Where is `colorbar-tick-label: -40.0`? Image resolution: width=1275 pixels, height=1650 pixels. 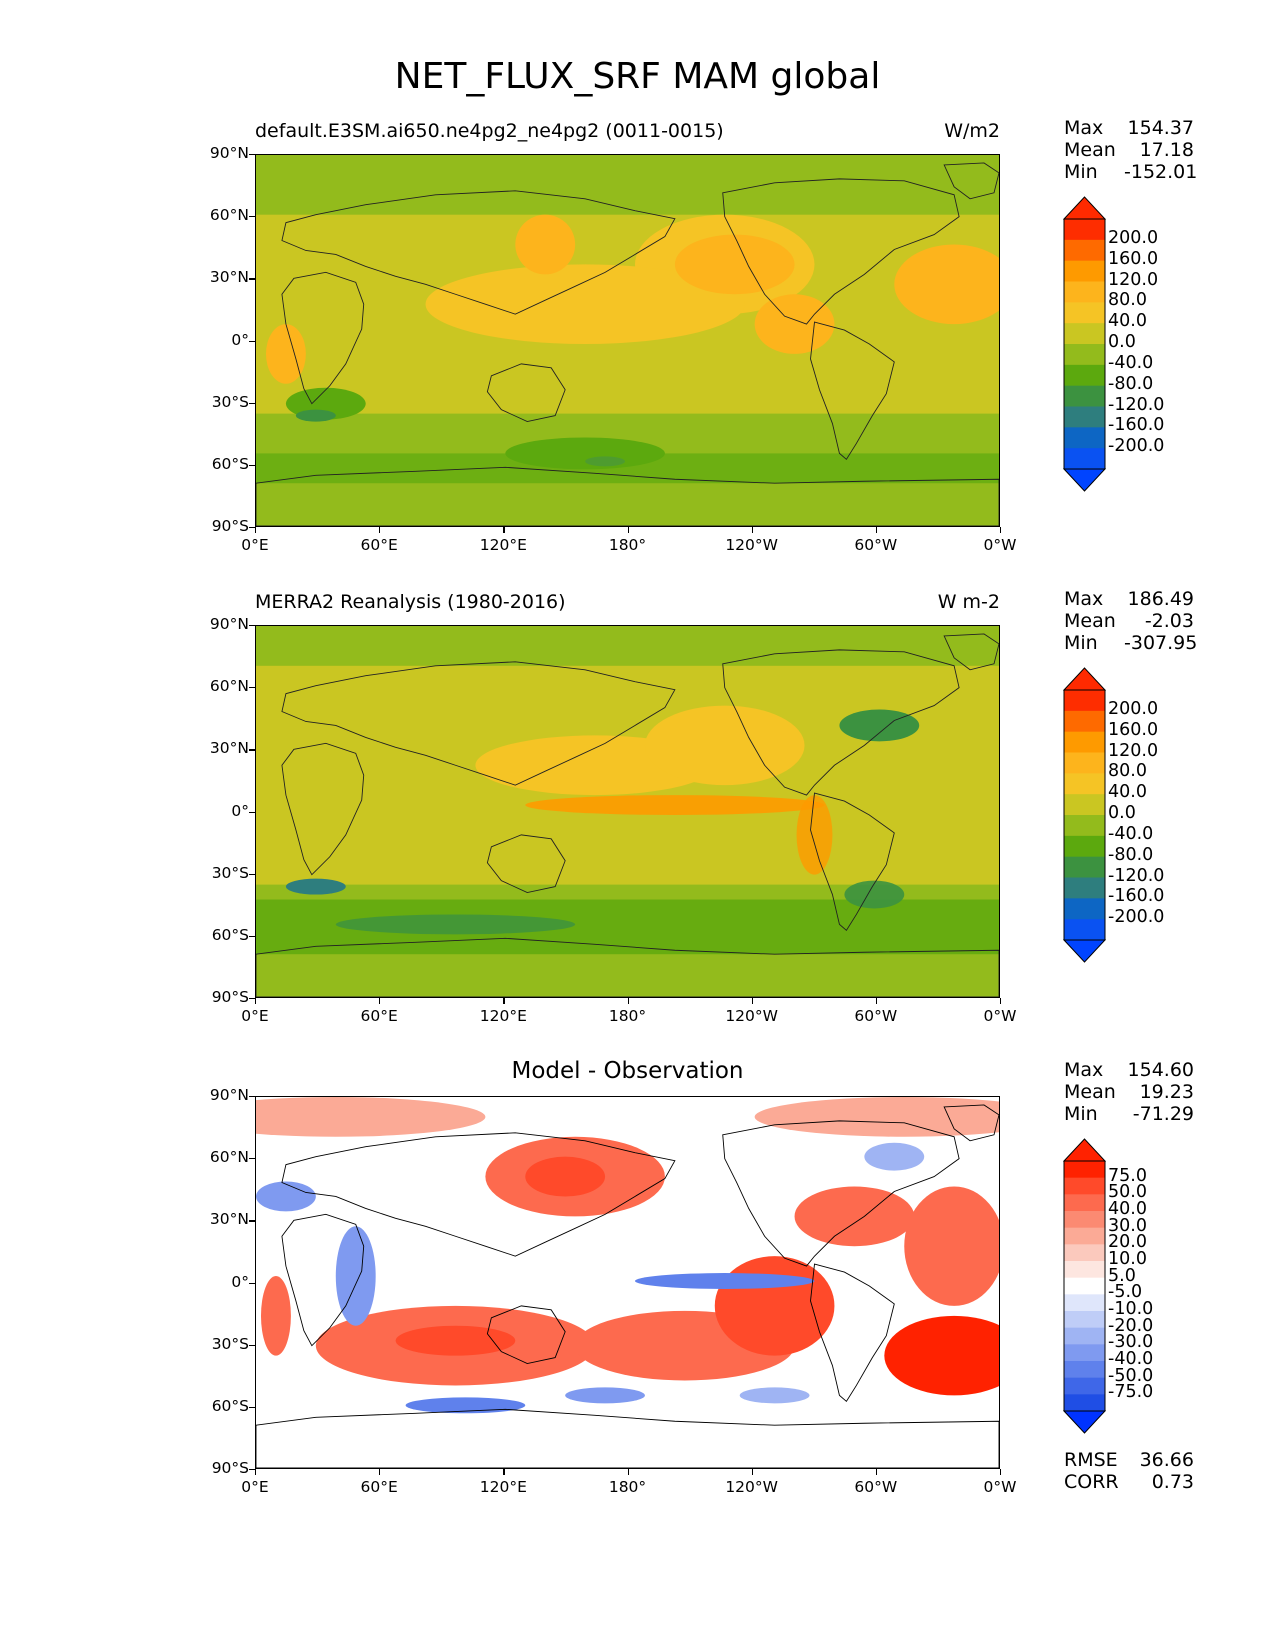 colorbar-tick-label: -40.0 is located at coordinates (1131, 833).